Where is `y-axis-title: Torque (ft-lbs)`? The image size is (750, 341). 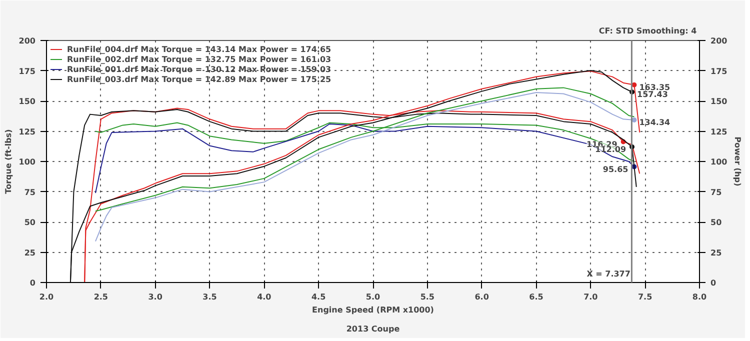
y-axis-title: Torque (ft-lbs) is located at coordinates (8, 161).